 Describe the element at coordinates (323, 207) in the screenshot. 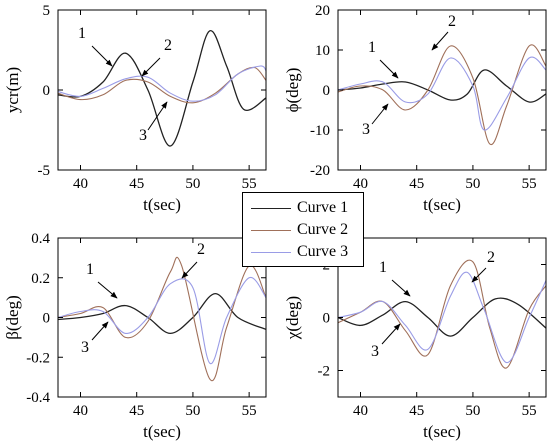

I see `legend-label: Curve 1` at that location.